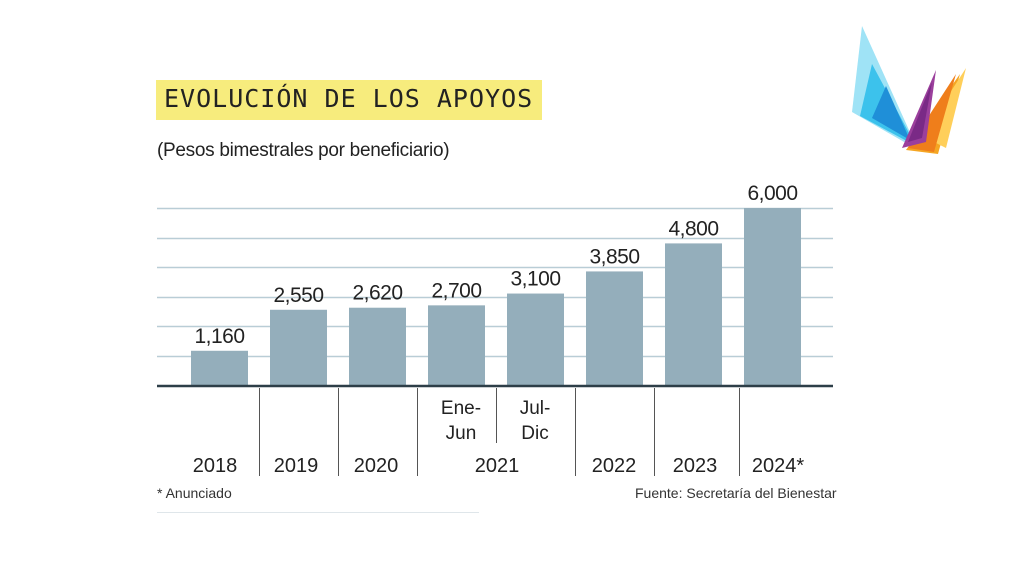 Image resolution: width=1024 pixels, height=576 pixels. What do you see at coordinates (772, 193) in the screenshot?
I see `value-label: 6,000` at bounding box center [772, 193].